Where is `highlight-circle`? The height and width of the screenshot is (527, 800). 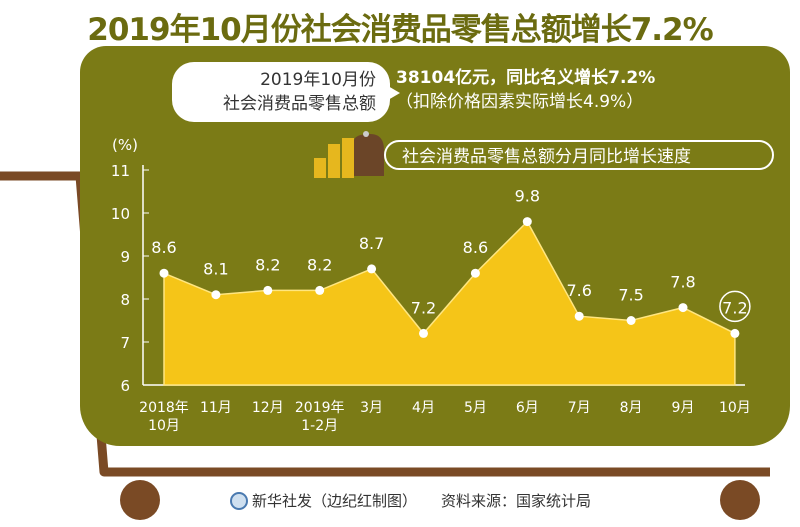 highlight-circle is located at coordinates (735, 306).